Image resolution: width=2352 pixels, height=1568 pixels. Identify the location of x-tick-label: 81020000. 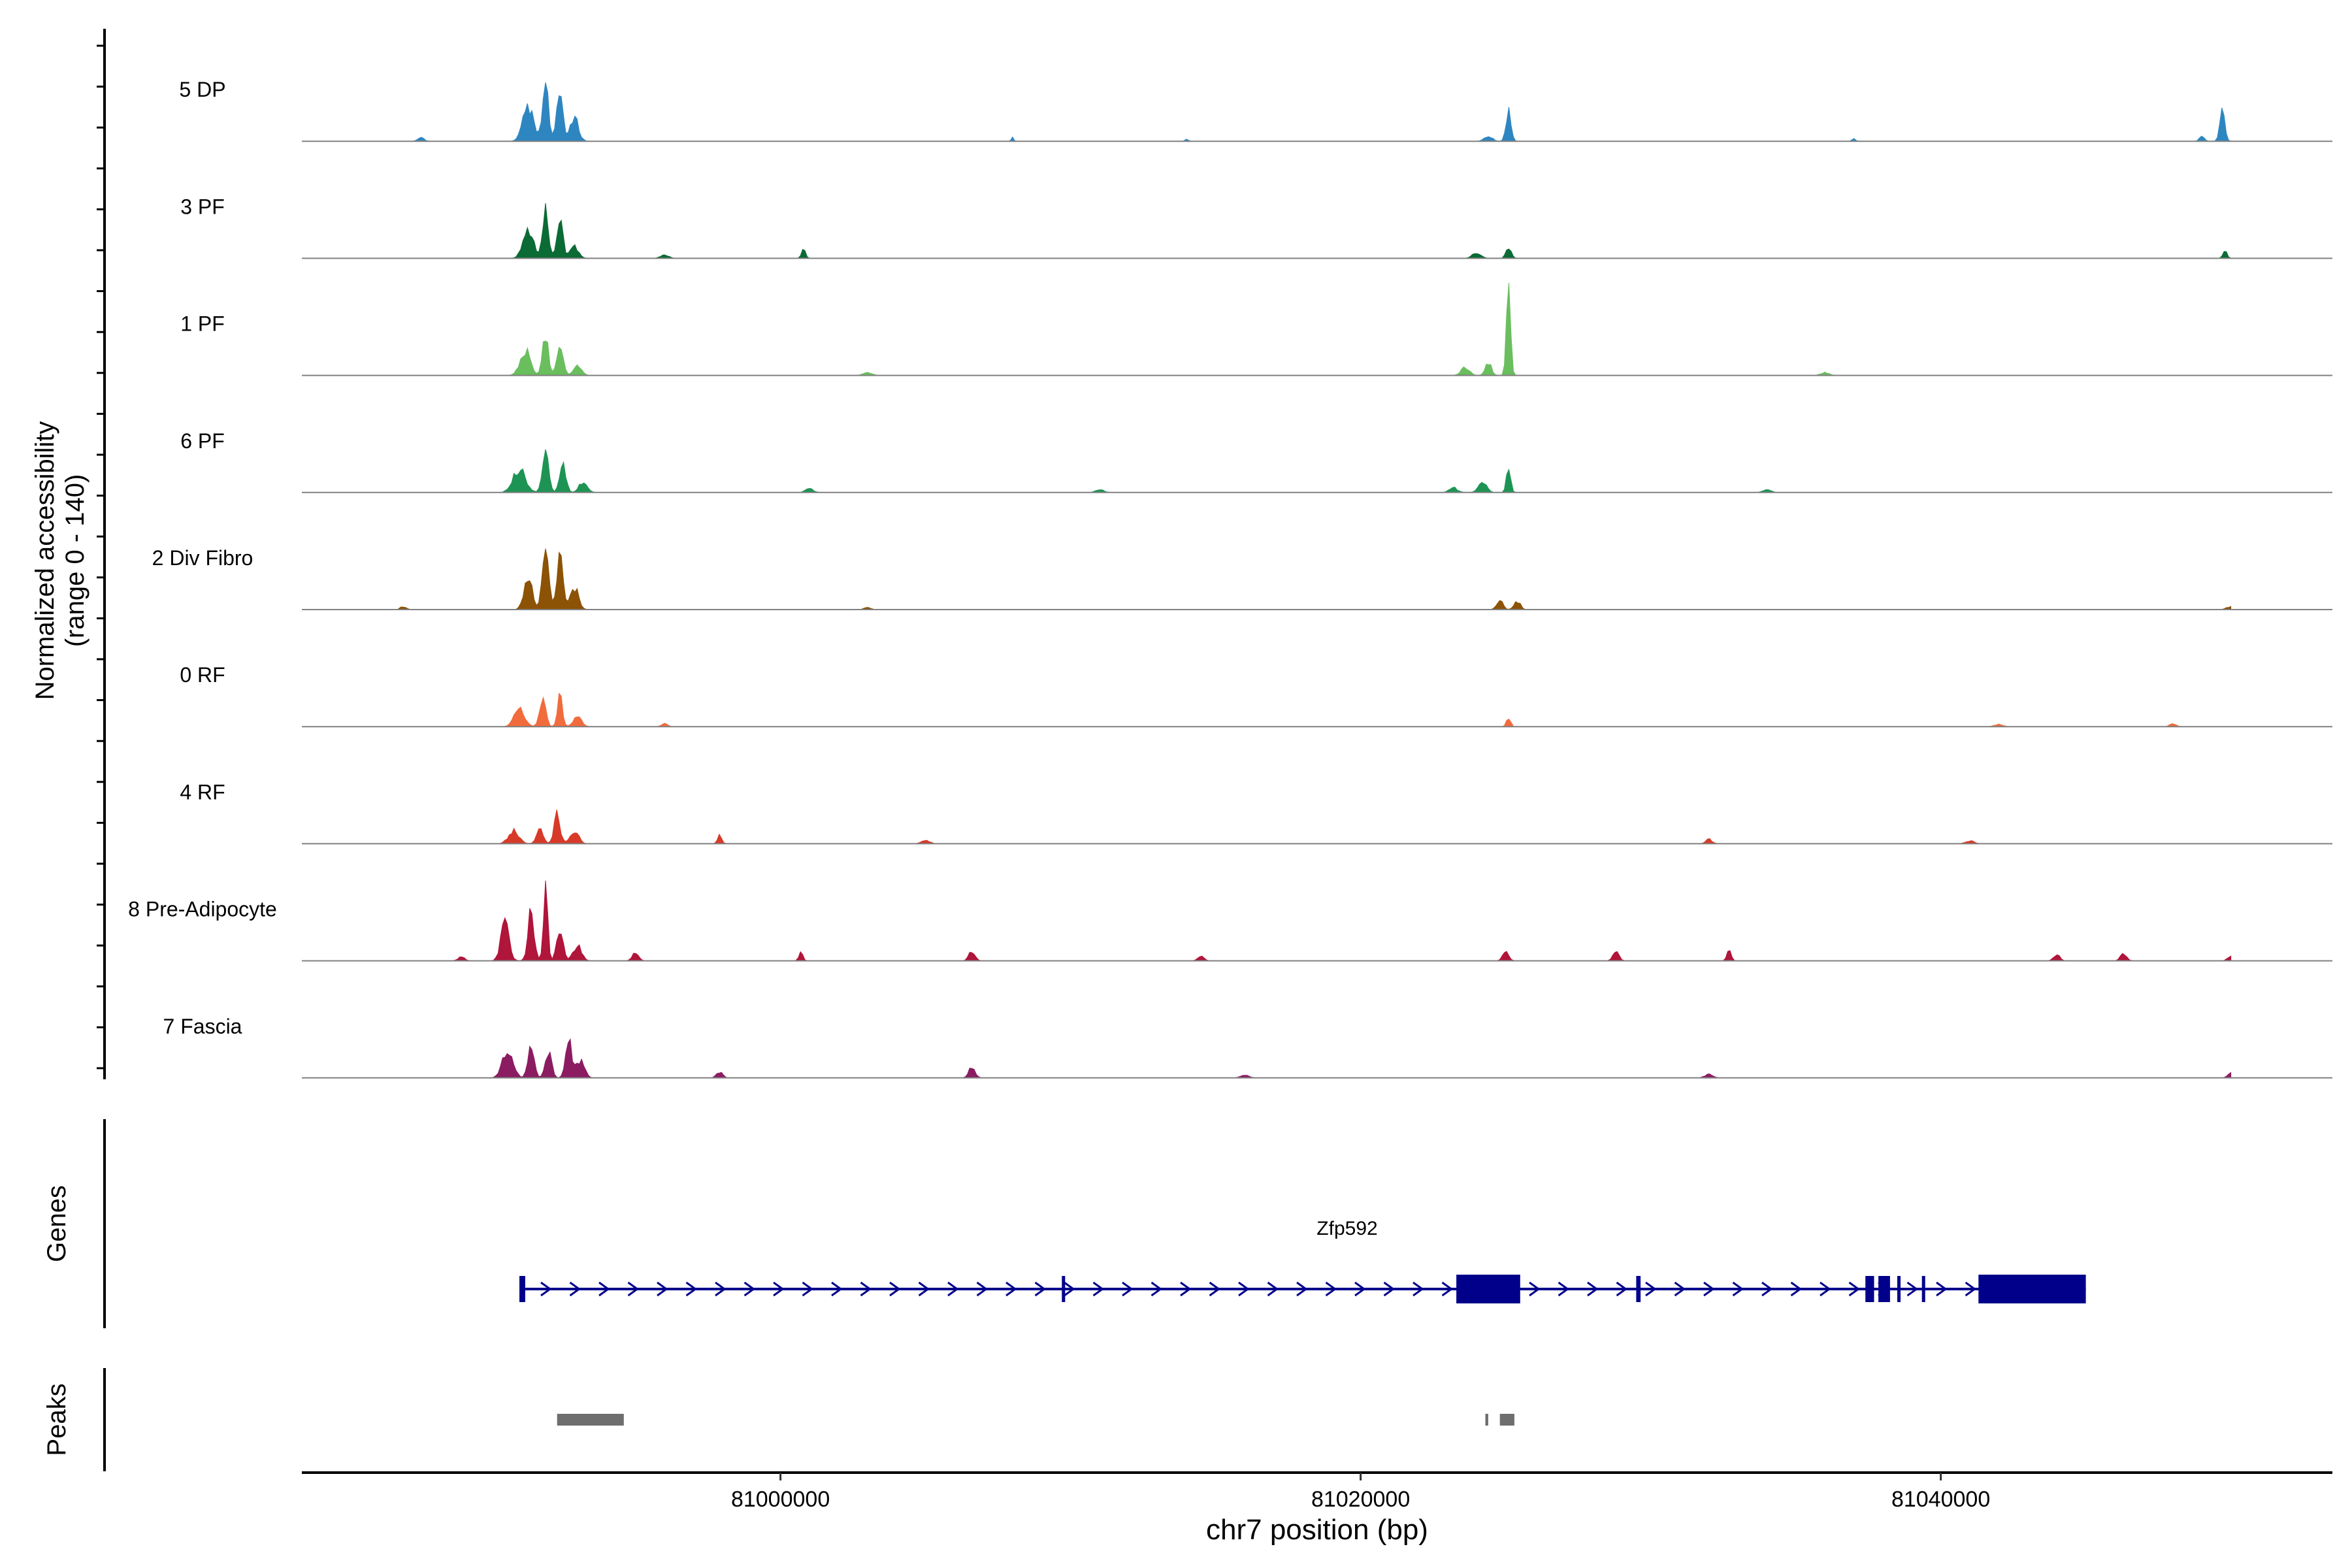
(1360, 1499).